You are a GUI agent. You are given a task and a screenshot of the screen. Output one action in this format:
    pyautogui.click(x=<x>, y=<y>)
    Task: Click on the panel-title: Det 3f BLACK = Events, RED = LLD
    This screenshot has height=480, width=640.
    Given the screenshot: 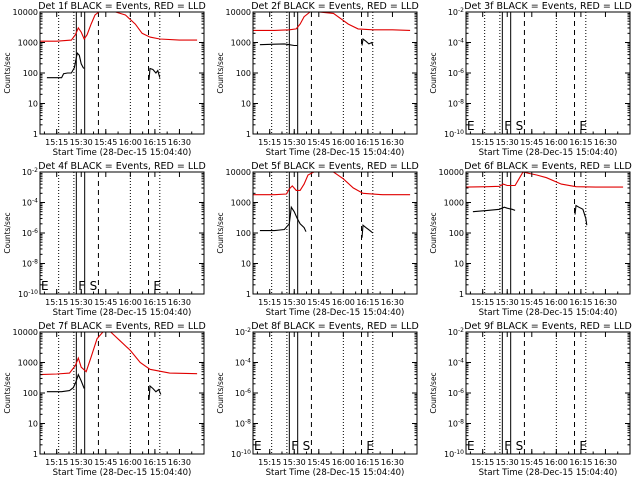 What is the action you would take?
    pyautogui.click(x=548, y=6)
    